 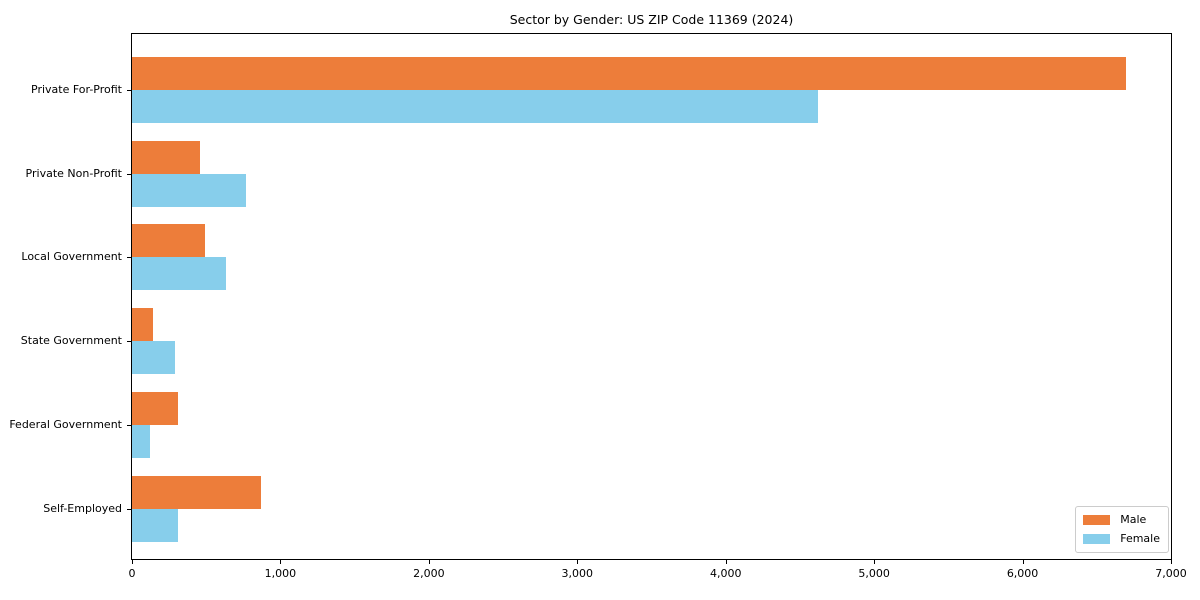 I want to click on x-tick-2000, so click(x=429, y=562).